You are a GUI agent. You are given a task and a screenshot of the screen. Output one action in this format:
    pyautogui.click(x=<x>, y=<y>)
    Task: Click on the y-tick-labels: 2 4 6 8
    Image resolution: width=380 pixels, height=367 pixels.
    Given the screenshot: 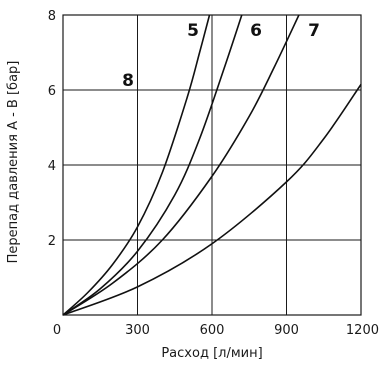 What is the action you would take?
    pyautogui.click(x=52, y=129)
    